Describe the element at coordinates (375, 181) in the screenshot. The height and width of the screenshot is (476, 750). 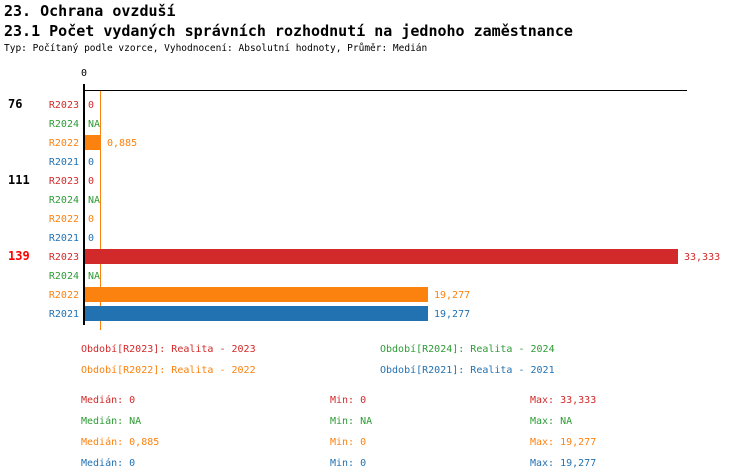
I see `chart-row: 111 R2023 0` at that location.